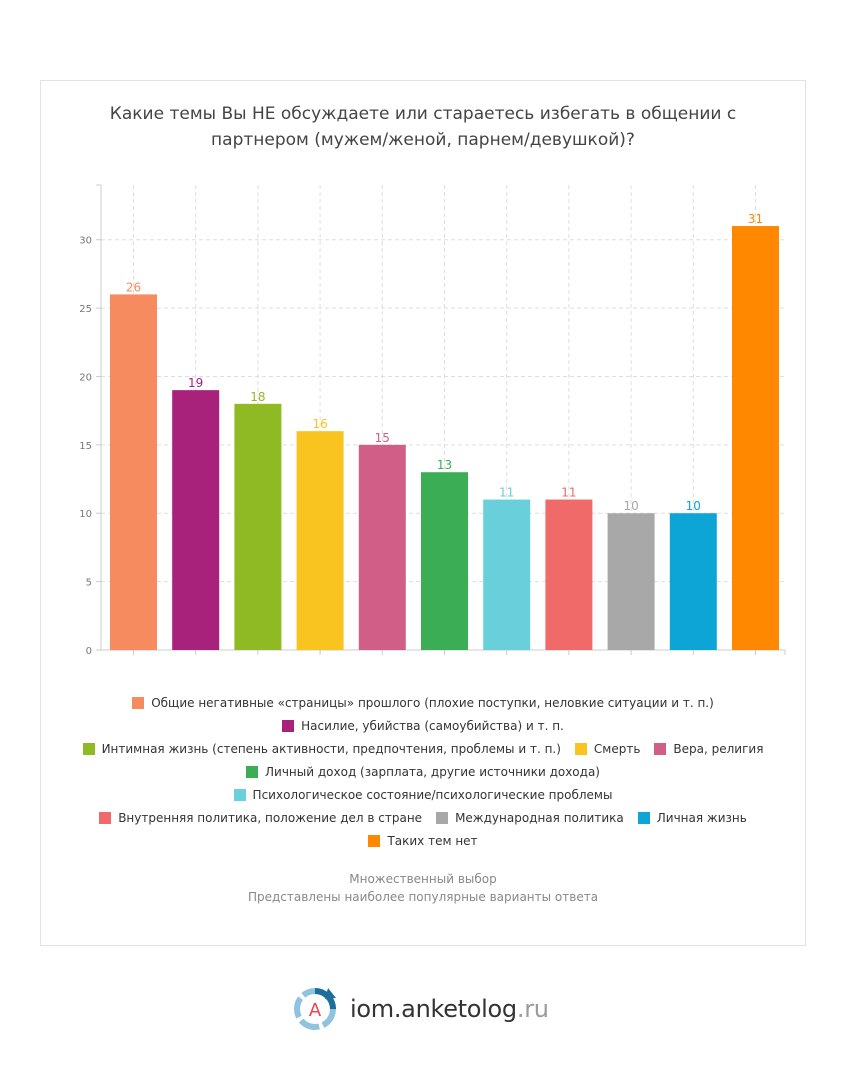 The height and width of the screenshot is (1070, 848). I want to click on bar-value-label: 16, so click(319, 424).